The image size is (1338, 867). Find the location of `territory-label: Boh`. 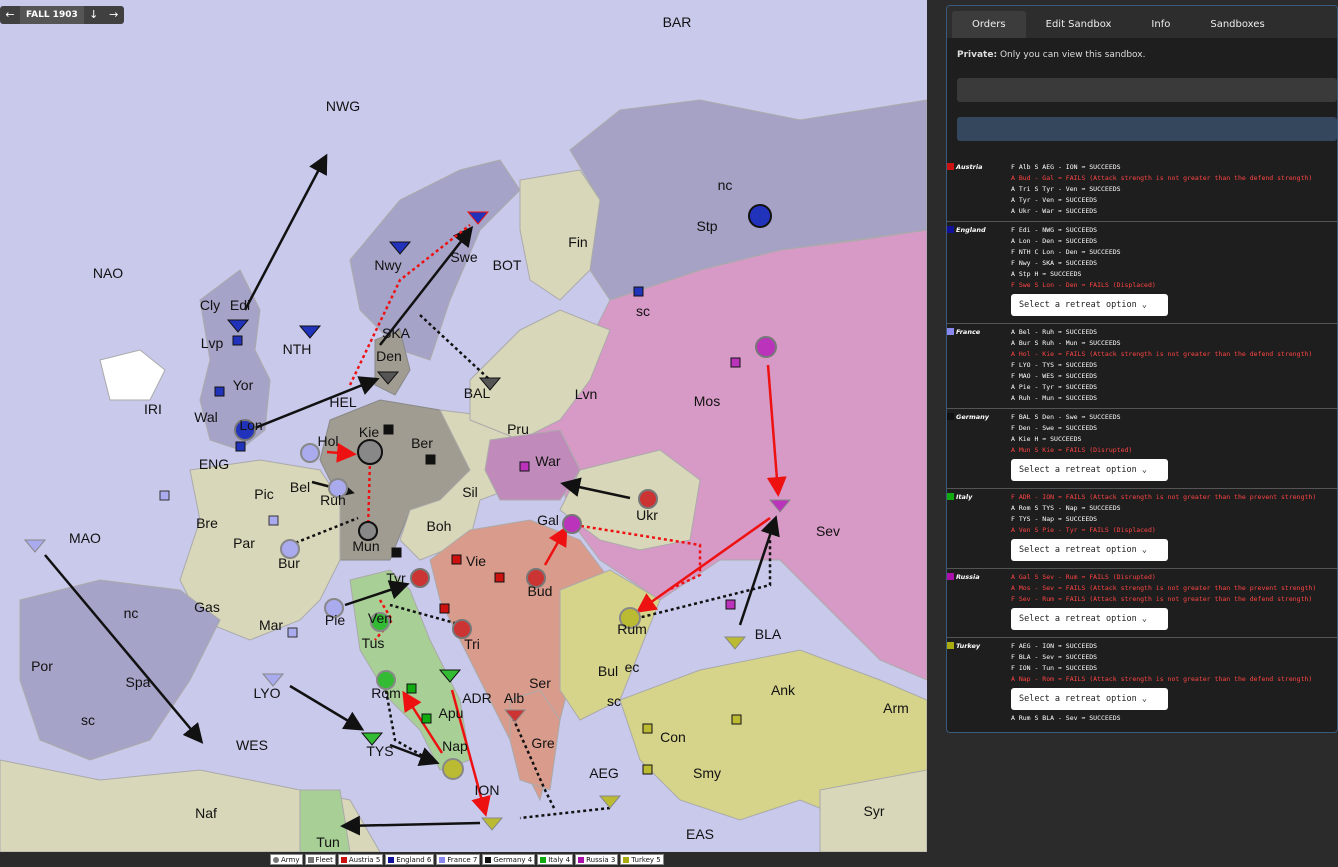

territory-label: Boh is located at coordinates (439, 526).